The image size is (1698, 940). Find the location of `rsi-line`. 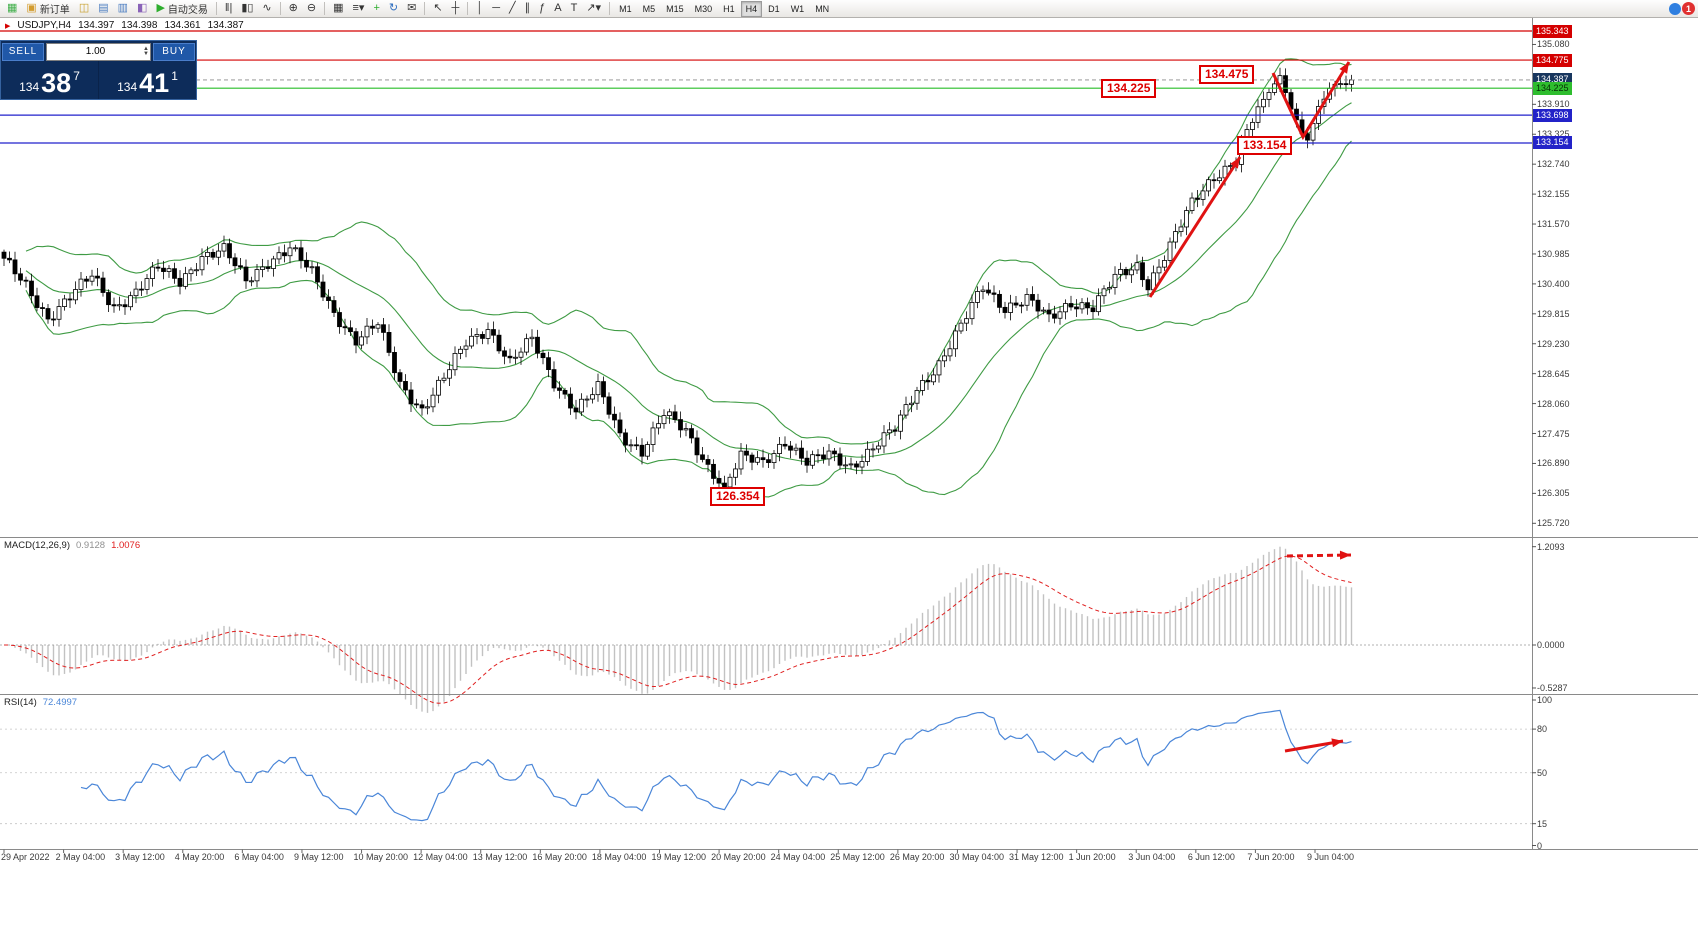

rsi-line is located at coordinates (766, 767).